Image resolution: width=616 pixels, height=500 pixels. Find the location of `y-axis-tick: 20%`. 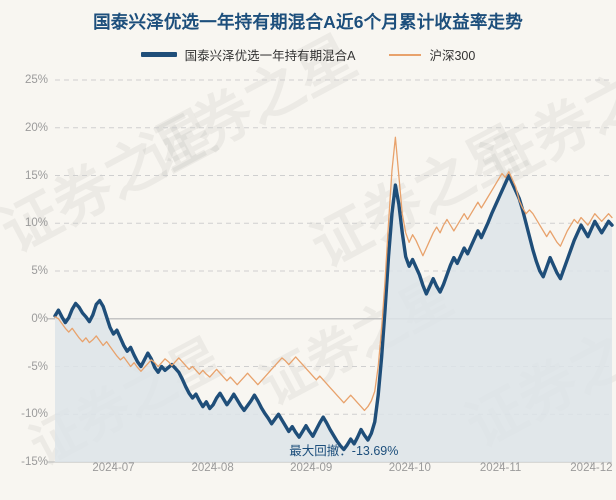

y-axis-tick: 20% is located at coordinates (36, 127).